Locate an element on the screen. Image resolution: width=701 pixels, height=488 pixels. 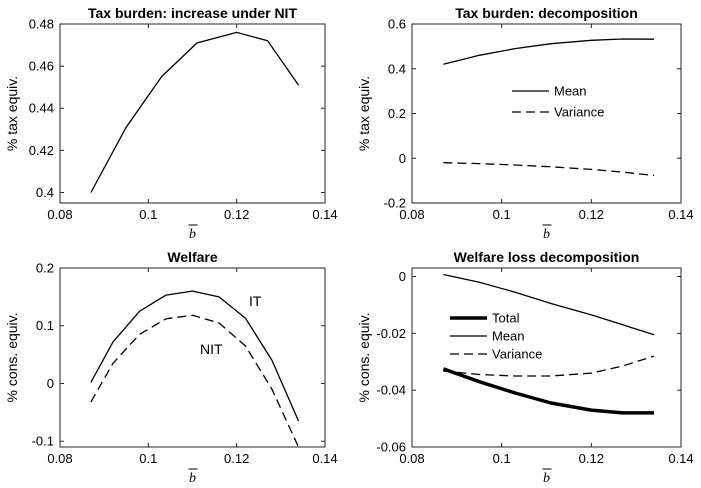
chart-title: Welfare loss decomposition is located at coordinates (547, 257).